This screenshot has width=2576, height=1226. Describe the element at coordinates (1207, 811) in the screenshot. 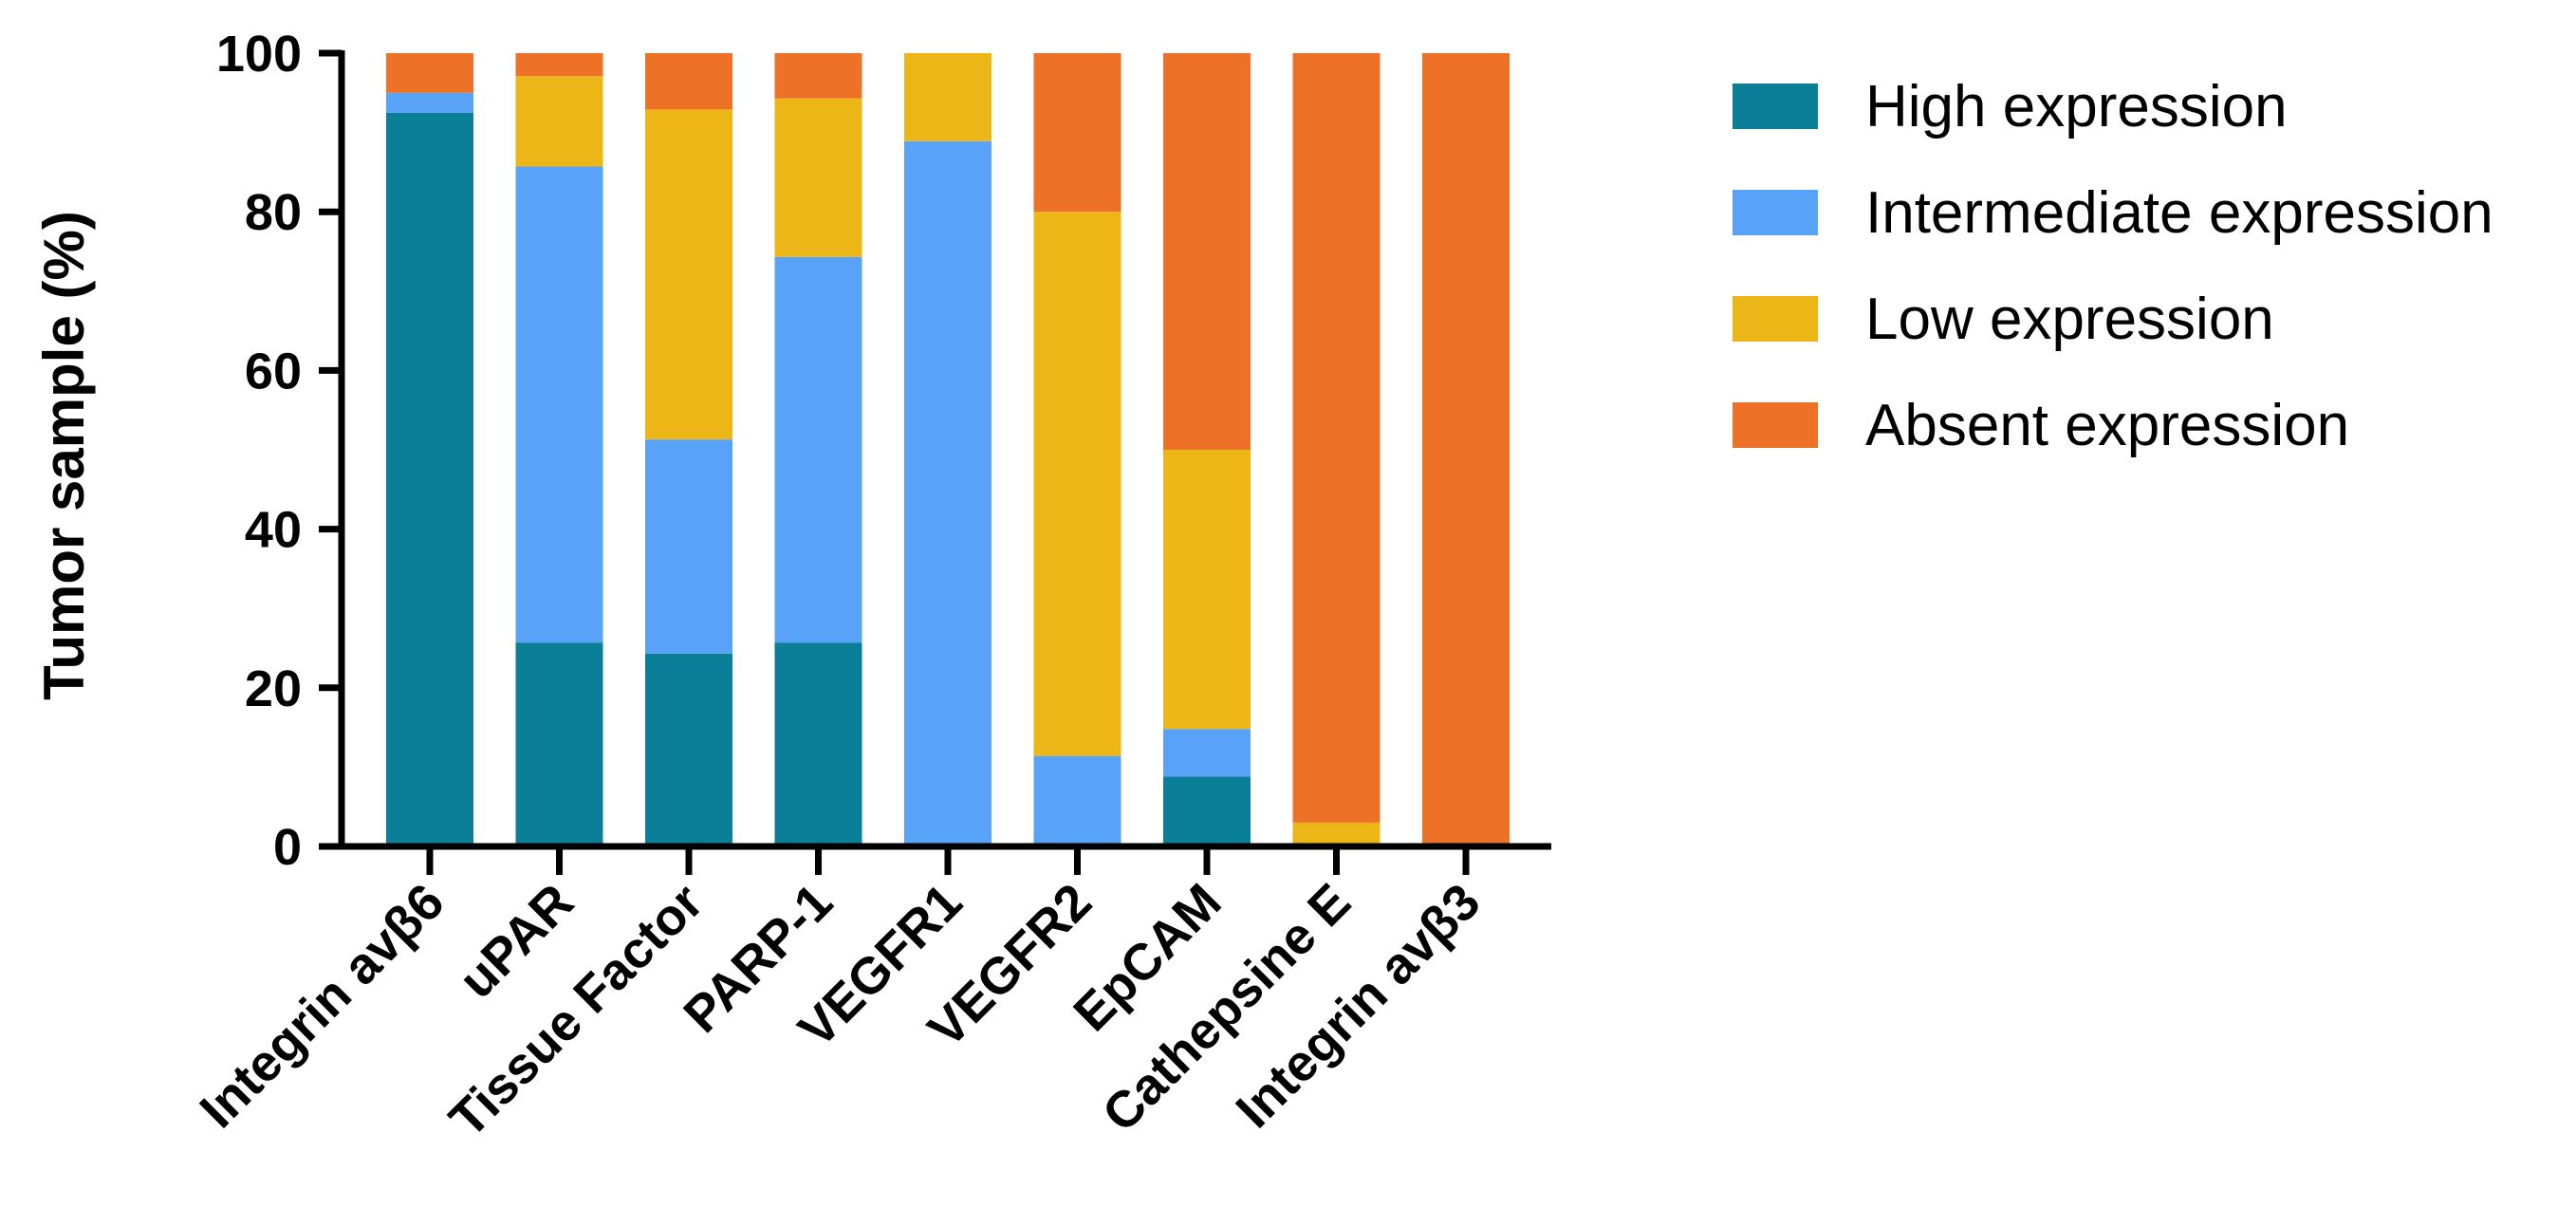

I see `bar-epcam-high-expression` at that location.